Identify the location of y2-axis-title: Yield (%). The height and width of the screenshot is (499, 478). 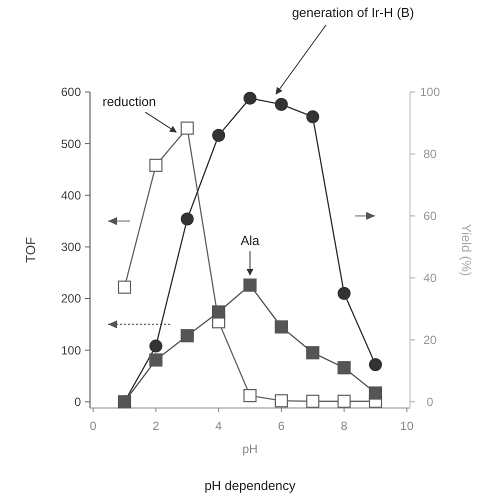
(466, 250).